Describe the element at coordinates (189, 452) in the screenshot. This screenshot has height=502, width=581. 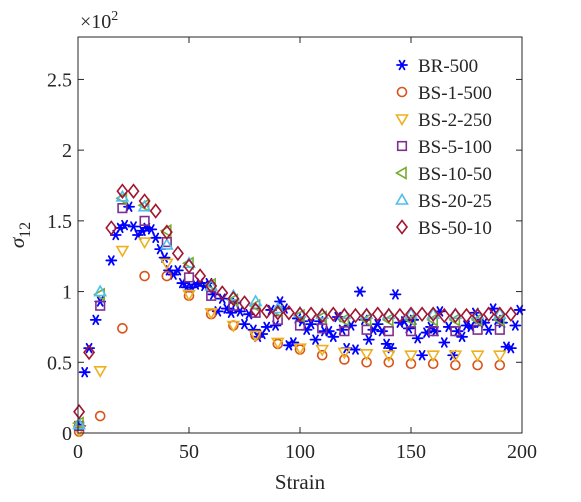
I see `x-tick-label: 50` at that location.